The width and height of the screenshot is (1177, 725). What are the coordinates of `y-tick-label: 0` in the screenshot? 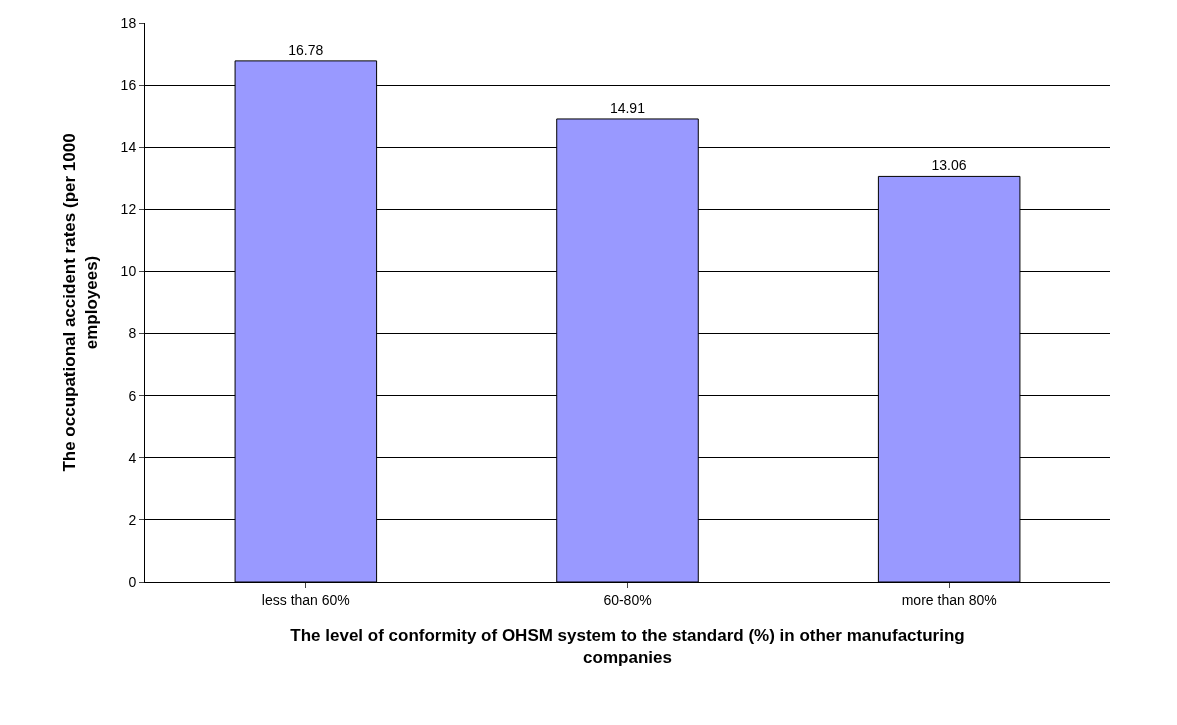 It's located at (132, 581).